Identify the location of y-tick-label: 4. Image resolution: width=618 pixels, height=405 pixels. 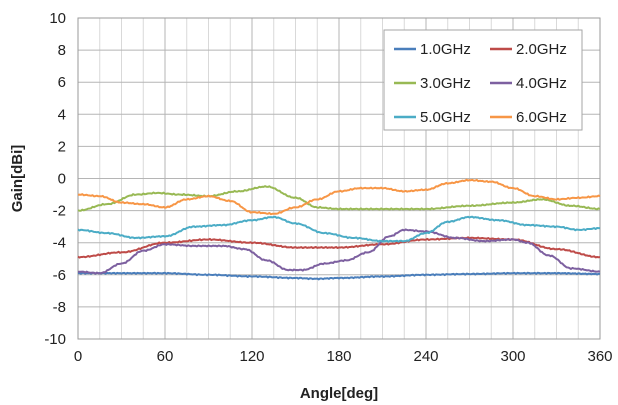
(62, 114).